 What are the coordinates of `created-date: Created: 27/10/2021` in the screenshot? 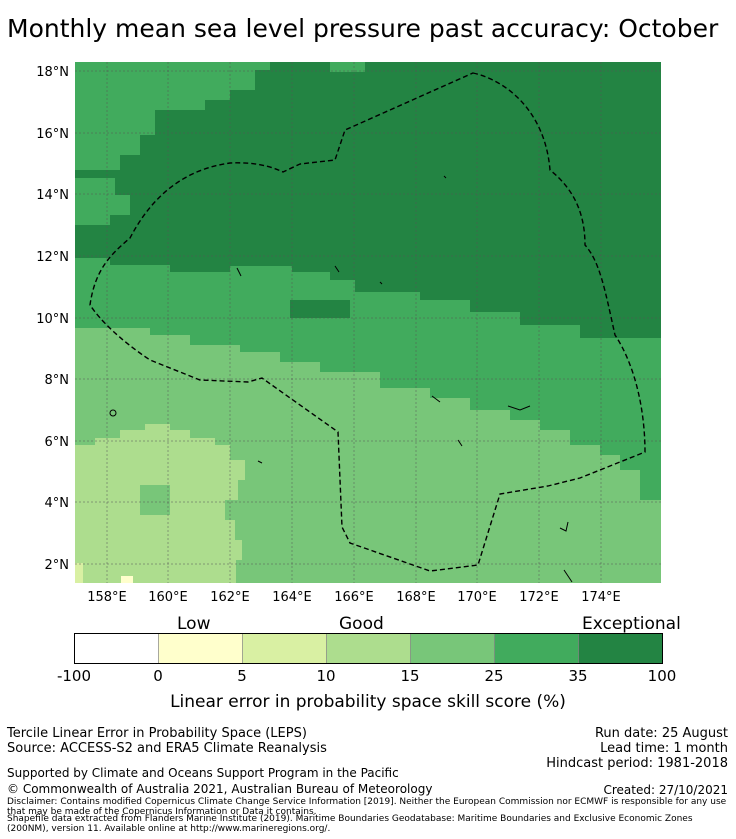 It's located at (665, 790).